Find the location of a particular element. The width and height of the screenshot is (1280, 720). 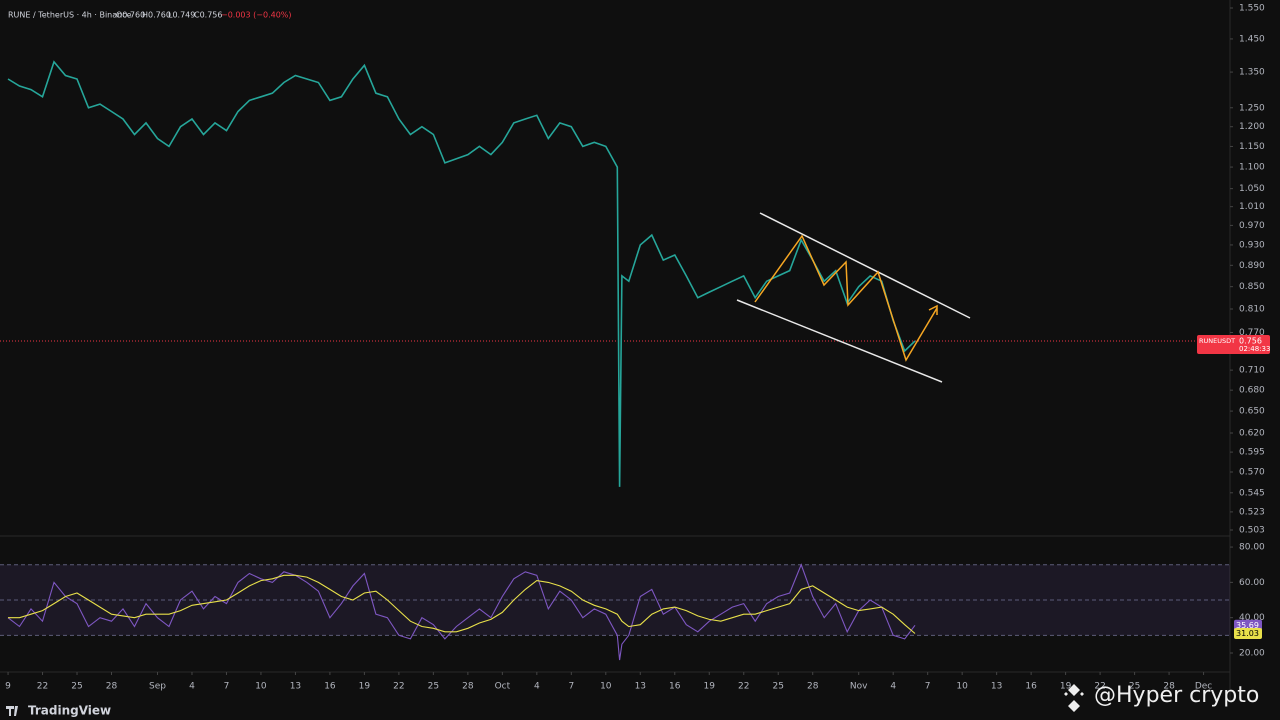

y-tick-label: 1.010 is located at coordinates (1252, 207).